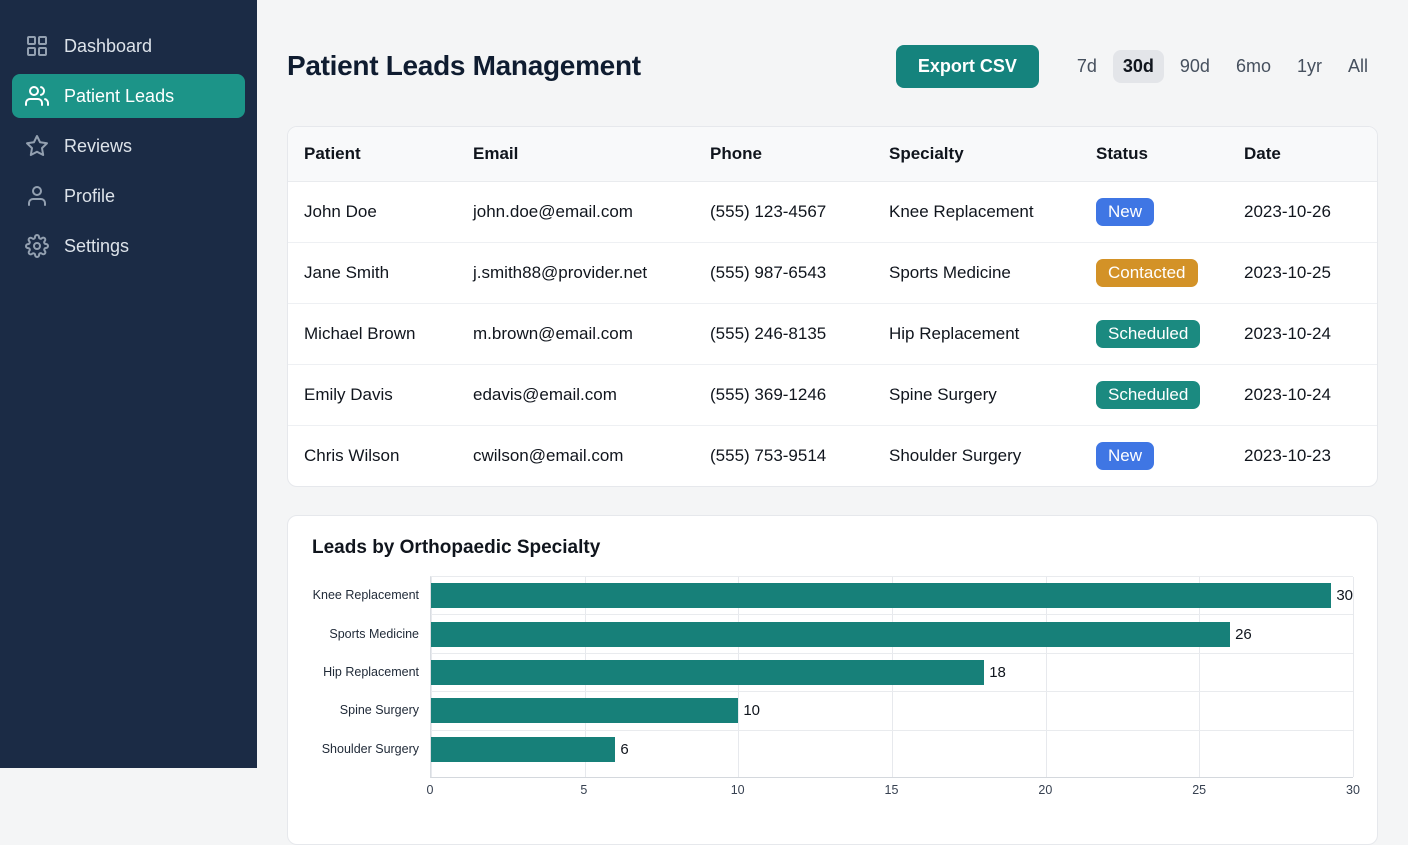 The height and width of the screenshot is (845, 1408). What do you see at coordinates (1243, 634) in the screenshot?
I see `bar-value-label: 26` at bounding box center [1243, 634].